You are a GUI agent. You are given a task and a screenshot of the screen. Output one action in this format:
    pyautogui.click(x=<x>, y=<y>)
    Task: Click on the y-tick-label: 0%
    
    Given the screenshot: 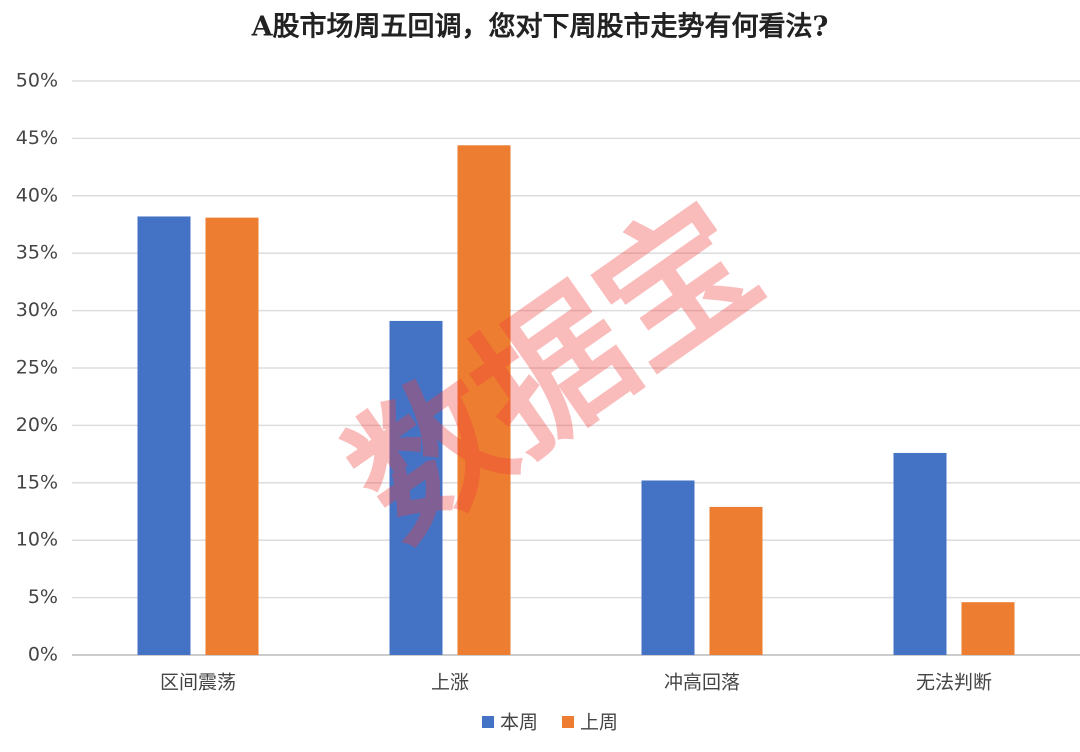 What is the action you would take?
    pyautogui.click(x=43, y=655)
    